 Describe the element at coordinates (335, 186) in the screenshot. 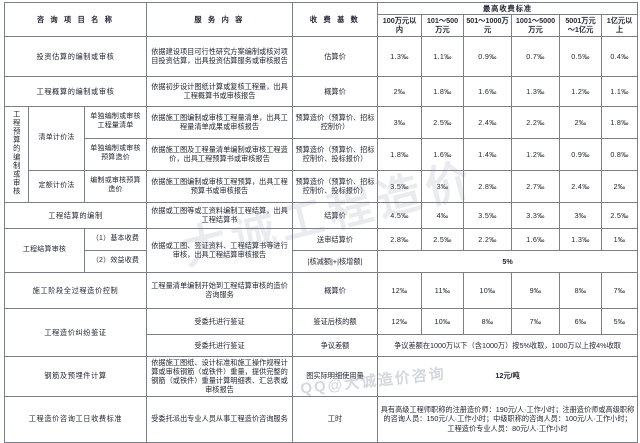

I see `row-base-4: 预算造价（预算价、招标控制价、投标报价）` at that location.